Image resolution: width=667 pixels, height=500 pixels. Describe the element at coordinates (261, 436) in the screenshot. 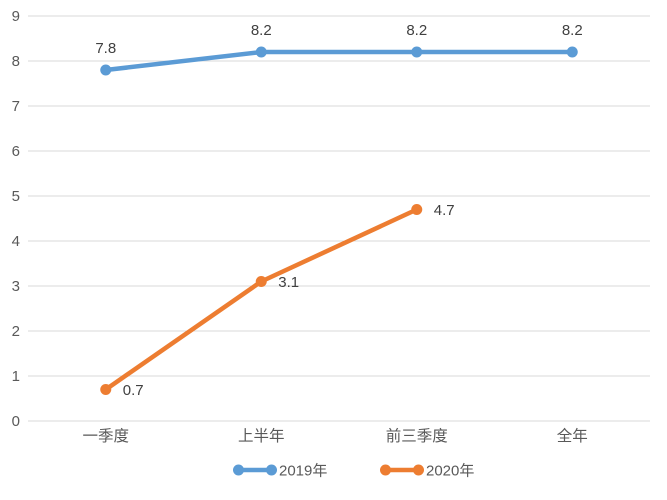

I see `x-axis-category-label: 上半年` at that location.